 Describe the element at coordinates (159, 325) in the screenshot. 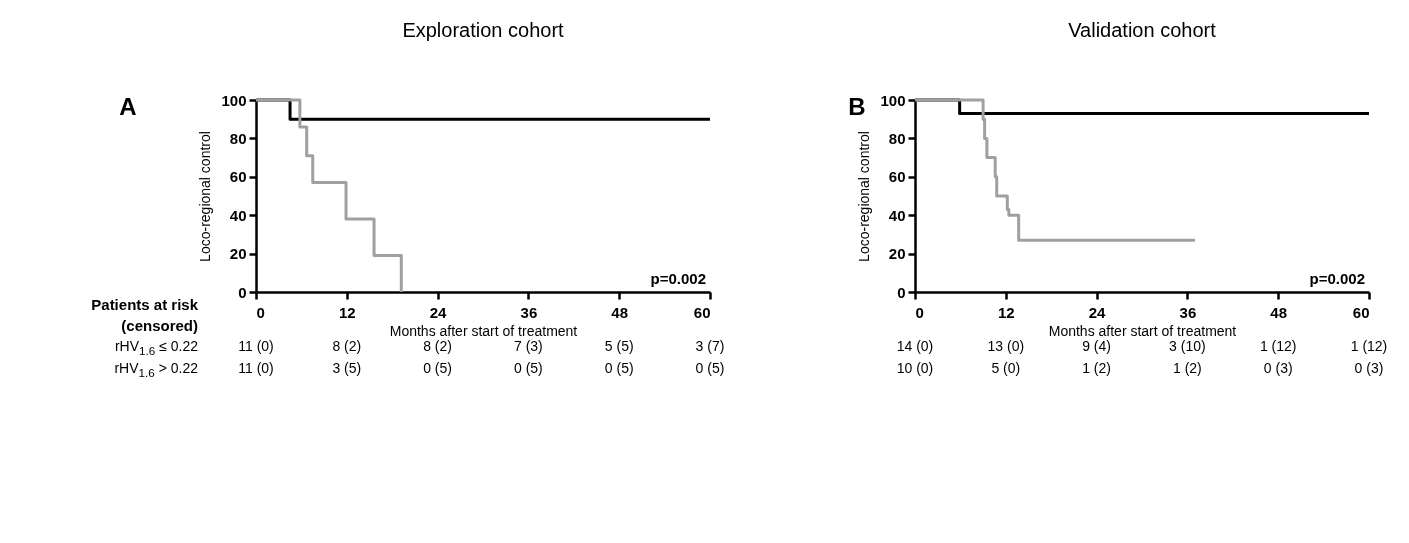

I see `text: (censored)` at that location.